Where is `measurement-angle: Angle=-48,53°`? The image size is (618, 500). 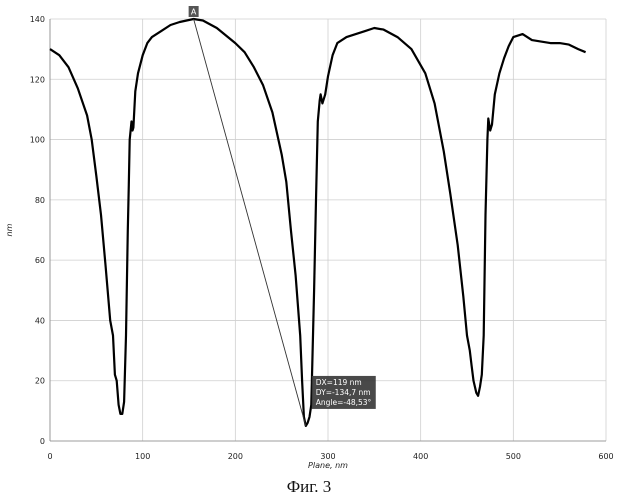
measurement-angle: Angle=-48,53° is located at coordinates (344, 402).